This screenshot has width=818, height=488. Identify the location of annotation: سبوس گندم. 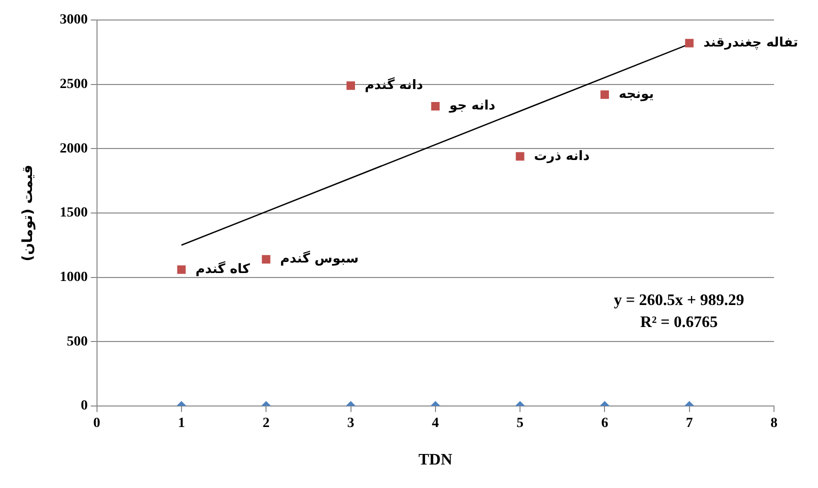
(319, 258).